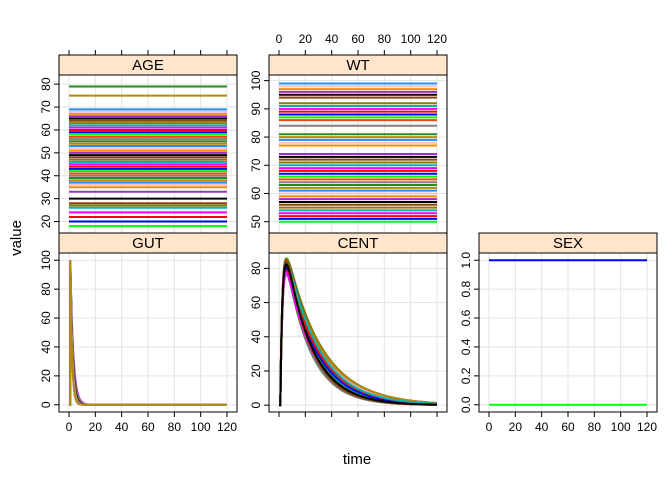  Describe the element at coordinates (466, 288) in the screenshot. I see `y-tick-label: 0.8` at that location.